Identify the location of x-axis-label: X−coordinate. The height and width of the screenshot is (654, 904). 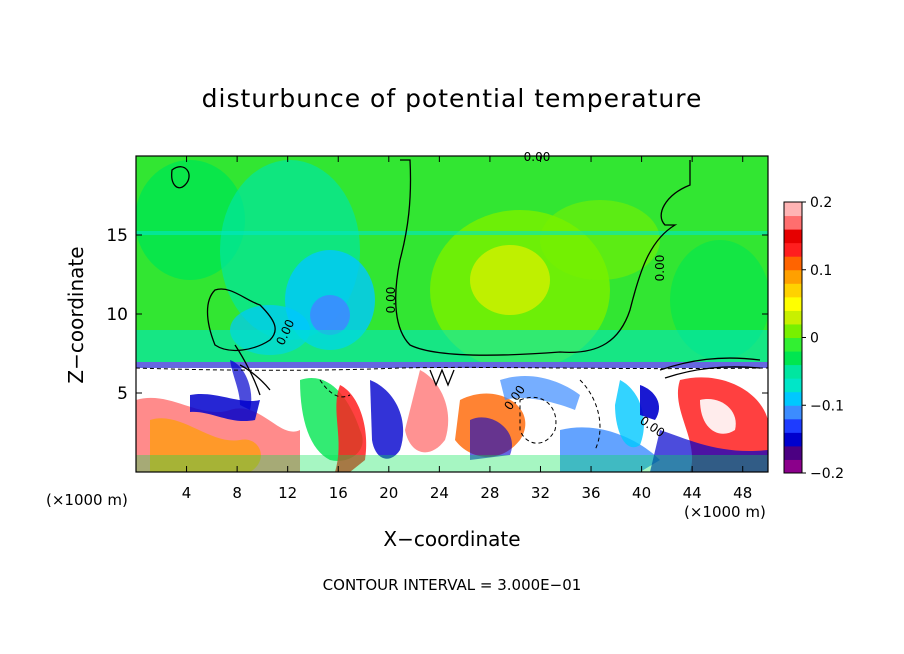
(452, 539).